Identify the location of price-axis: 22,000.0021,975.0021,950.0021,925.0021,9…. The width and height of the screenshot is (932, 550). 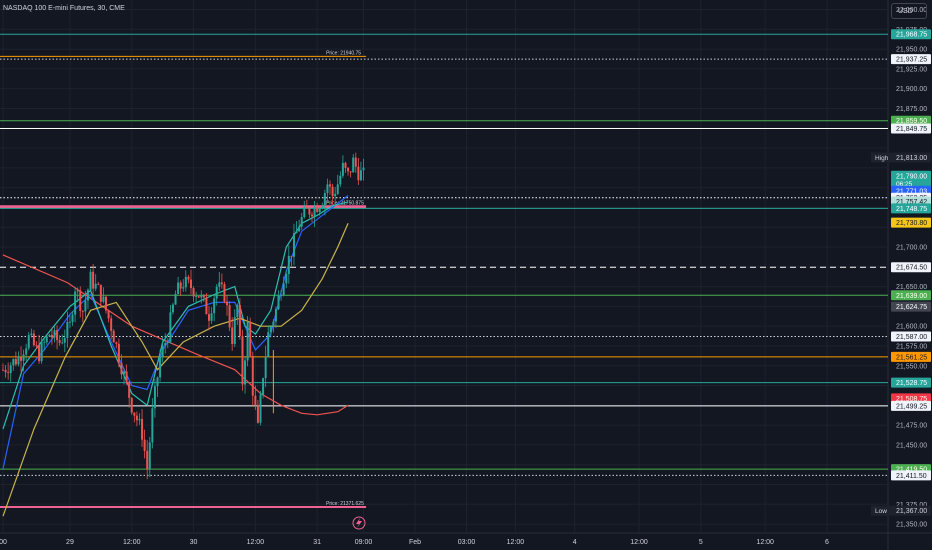
(911, 268).